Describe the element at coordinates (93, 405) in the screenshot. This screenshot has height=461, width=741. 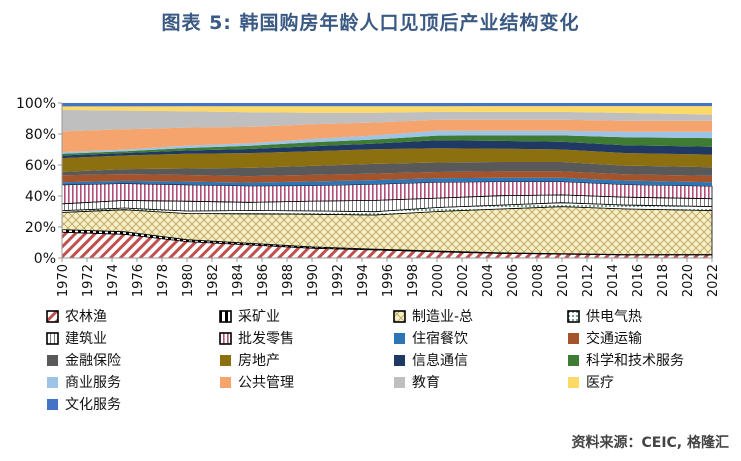
I see `legend-label: 文化服务` at that location.